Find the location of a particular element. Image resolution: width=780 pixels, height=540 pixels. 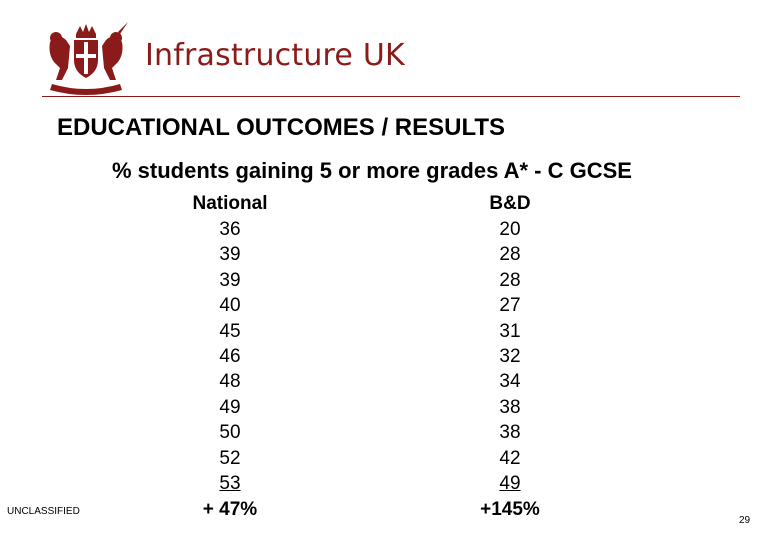

column-header: National is located at coordinates (230, 203).